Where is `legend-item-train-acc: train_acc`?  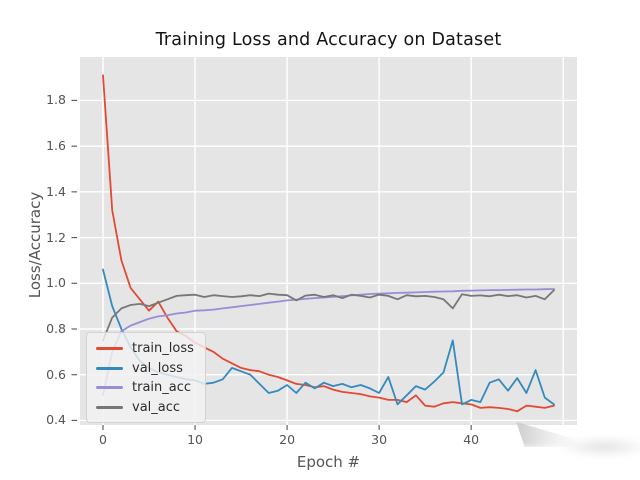 legend-item-train-acc: train_acc is located at coordinates (145, 388).